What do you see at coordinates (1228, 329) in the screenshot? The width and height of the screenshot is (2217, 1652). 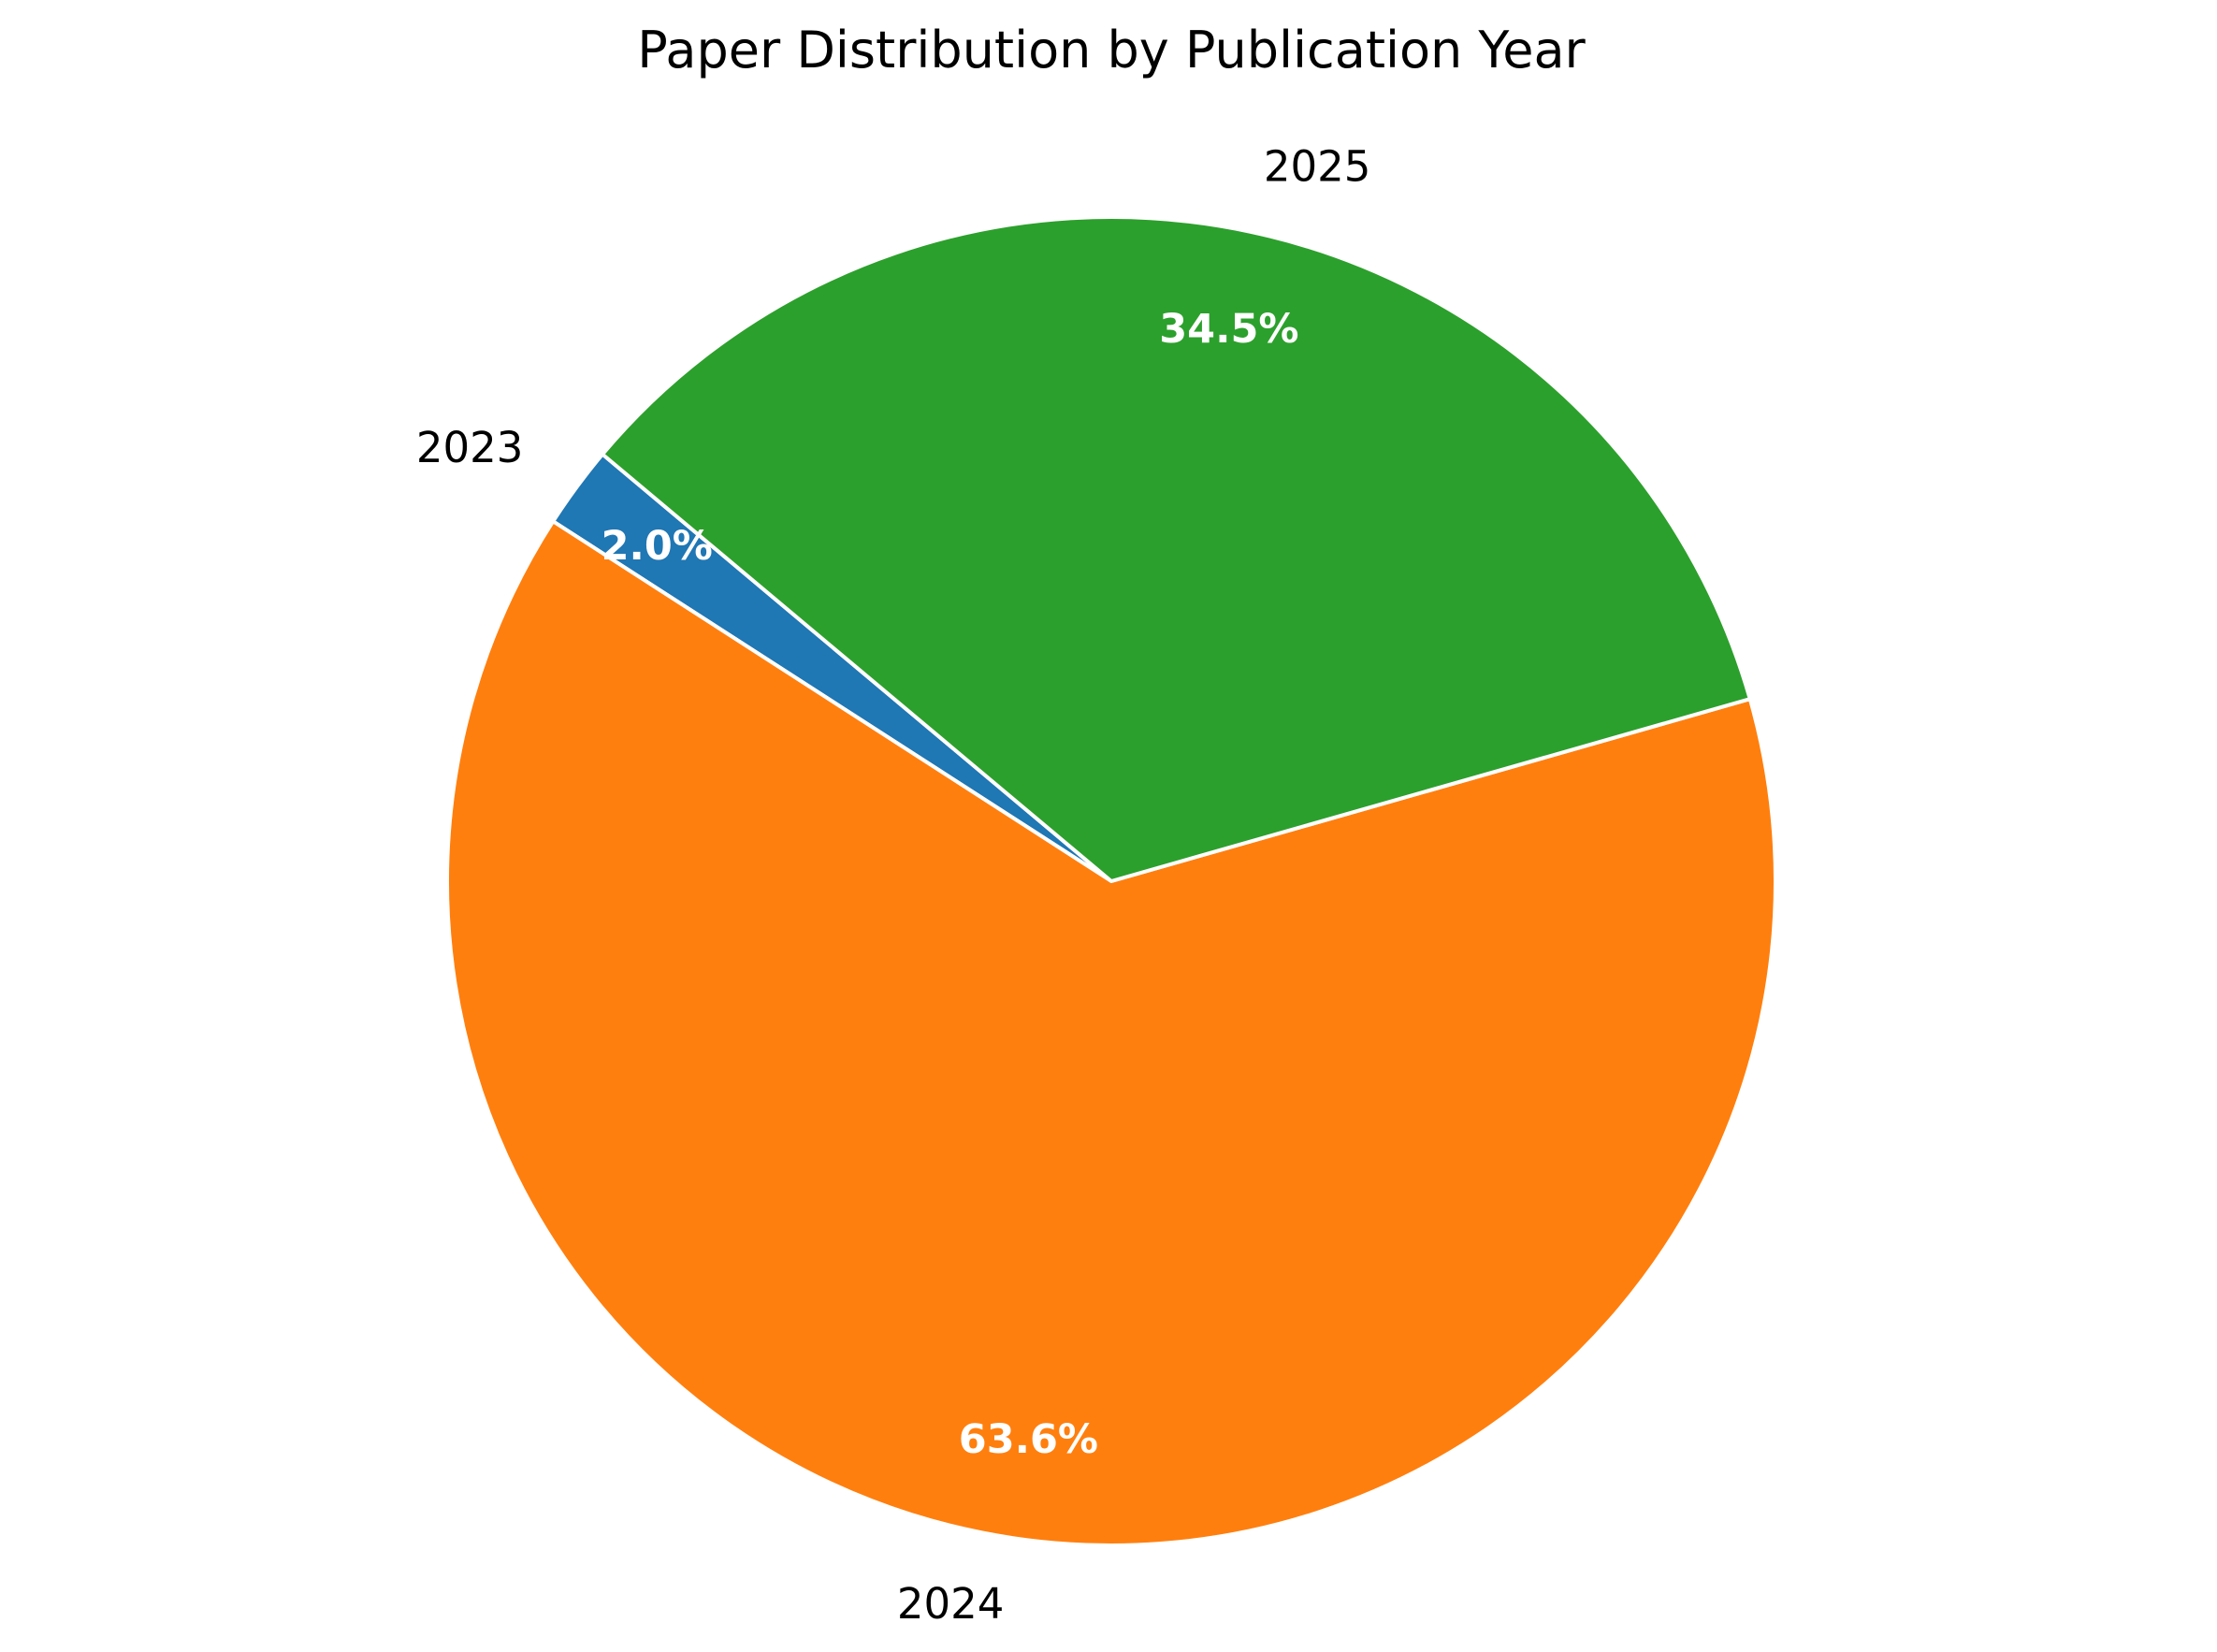 I see `pie-value-label-2025: 34.5%` at bounding box center [1228, 329].